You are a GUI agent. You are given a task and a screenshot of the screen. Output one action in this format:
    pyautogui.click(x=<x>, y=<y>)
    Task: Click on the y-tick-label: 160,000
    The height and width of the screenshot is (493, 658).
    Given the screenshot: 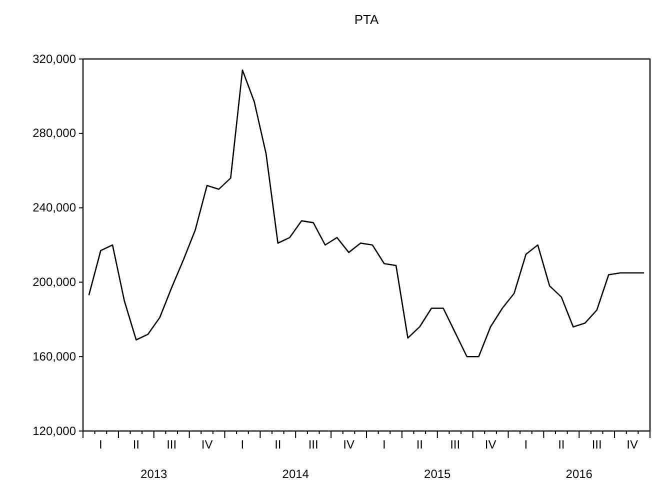 What is the action you would take?
    pyautogui.click(x=54, y=356)
    